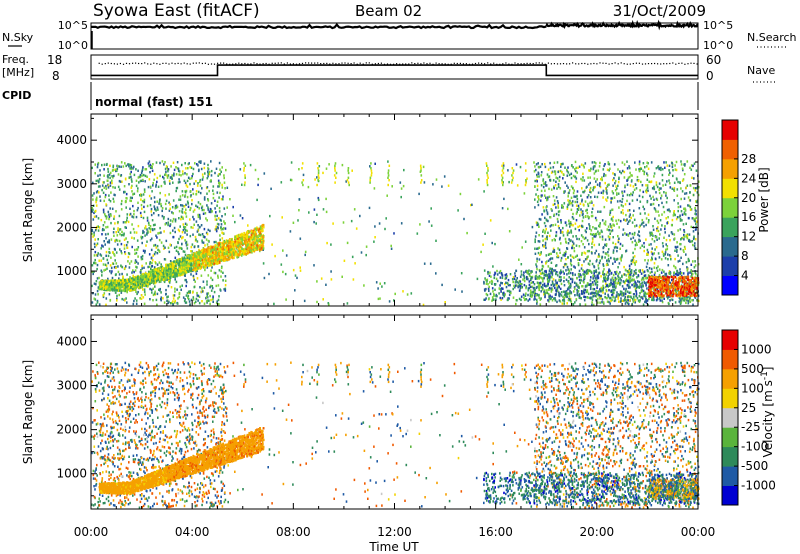  What do you see at coordinates (73, 45) in the screenshot?
I see `noise-tick-bottom: 10^0` at bounding box center [73, 45].